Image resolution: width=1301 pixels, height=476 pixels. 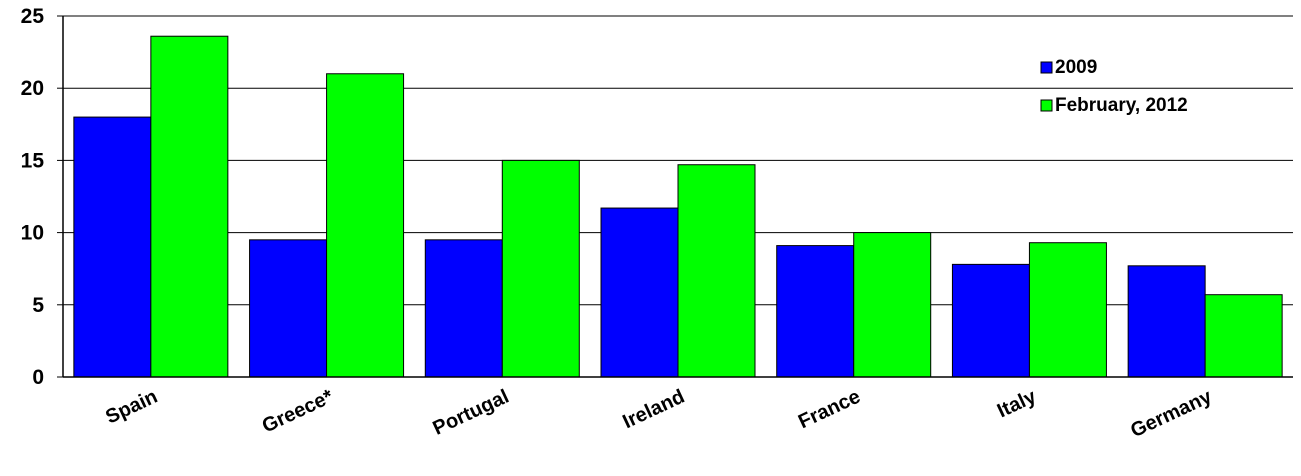 What do you see at coordinates (33, 16) in the screenshot?
I see `y-tick-label-25: 25` at bounding box center [33, 16].